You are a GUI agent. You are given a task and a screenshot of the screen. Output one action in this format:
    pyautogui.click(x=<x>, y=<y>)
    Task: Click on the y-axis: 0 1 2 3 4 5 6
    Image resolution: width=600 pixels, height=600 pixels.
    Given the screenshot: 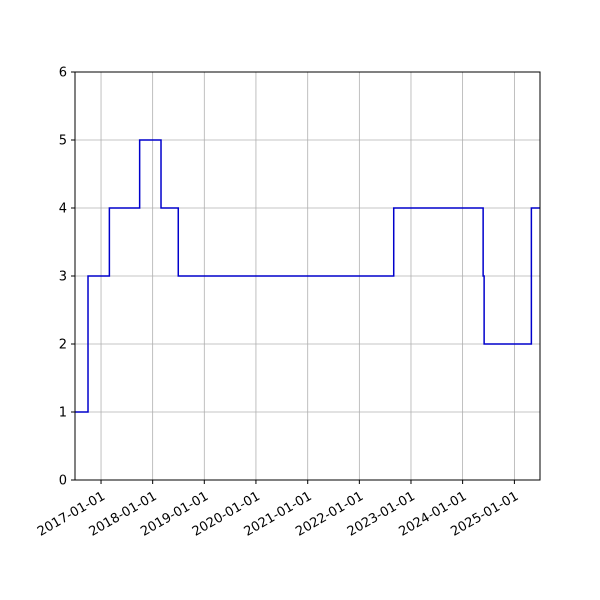 What is the action you would take?
    pyautogui.click(x=67, y=277)
    